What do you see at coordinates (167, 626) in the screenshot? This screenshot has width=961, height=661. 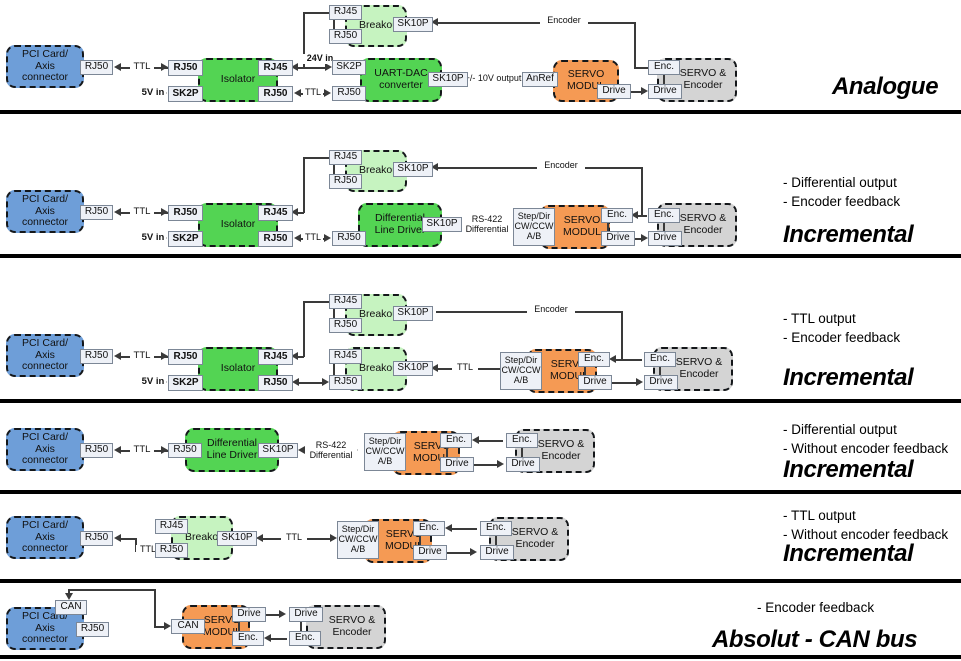 I see `arrow-right-can-servo` at bounding box center [167, 626].